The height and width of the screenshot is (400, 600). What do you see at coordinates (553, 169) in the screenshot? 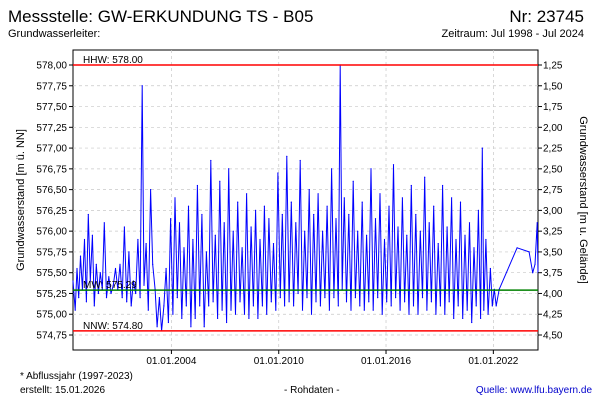
I see `right-tick-label: 2,50` at bounding box center [553, 169].